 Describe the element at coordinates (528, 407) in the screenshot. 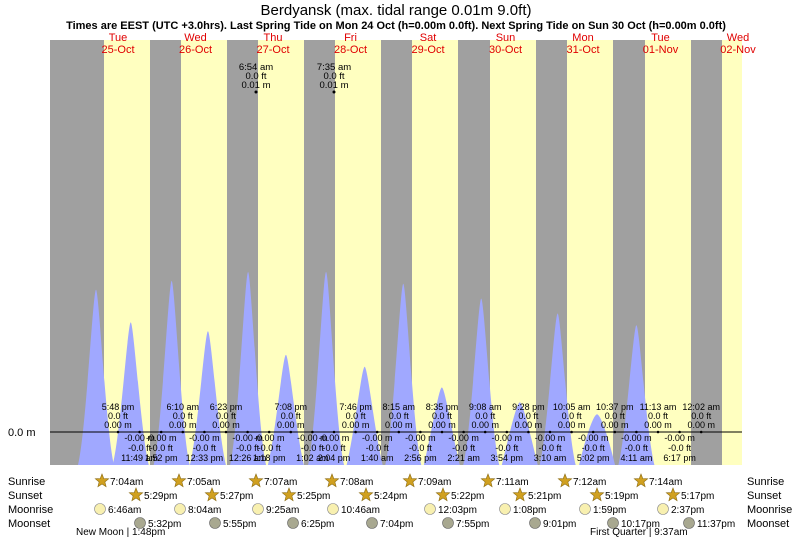

I see `high-tide-time: 9:28 pm` at that location.